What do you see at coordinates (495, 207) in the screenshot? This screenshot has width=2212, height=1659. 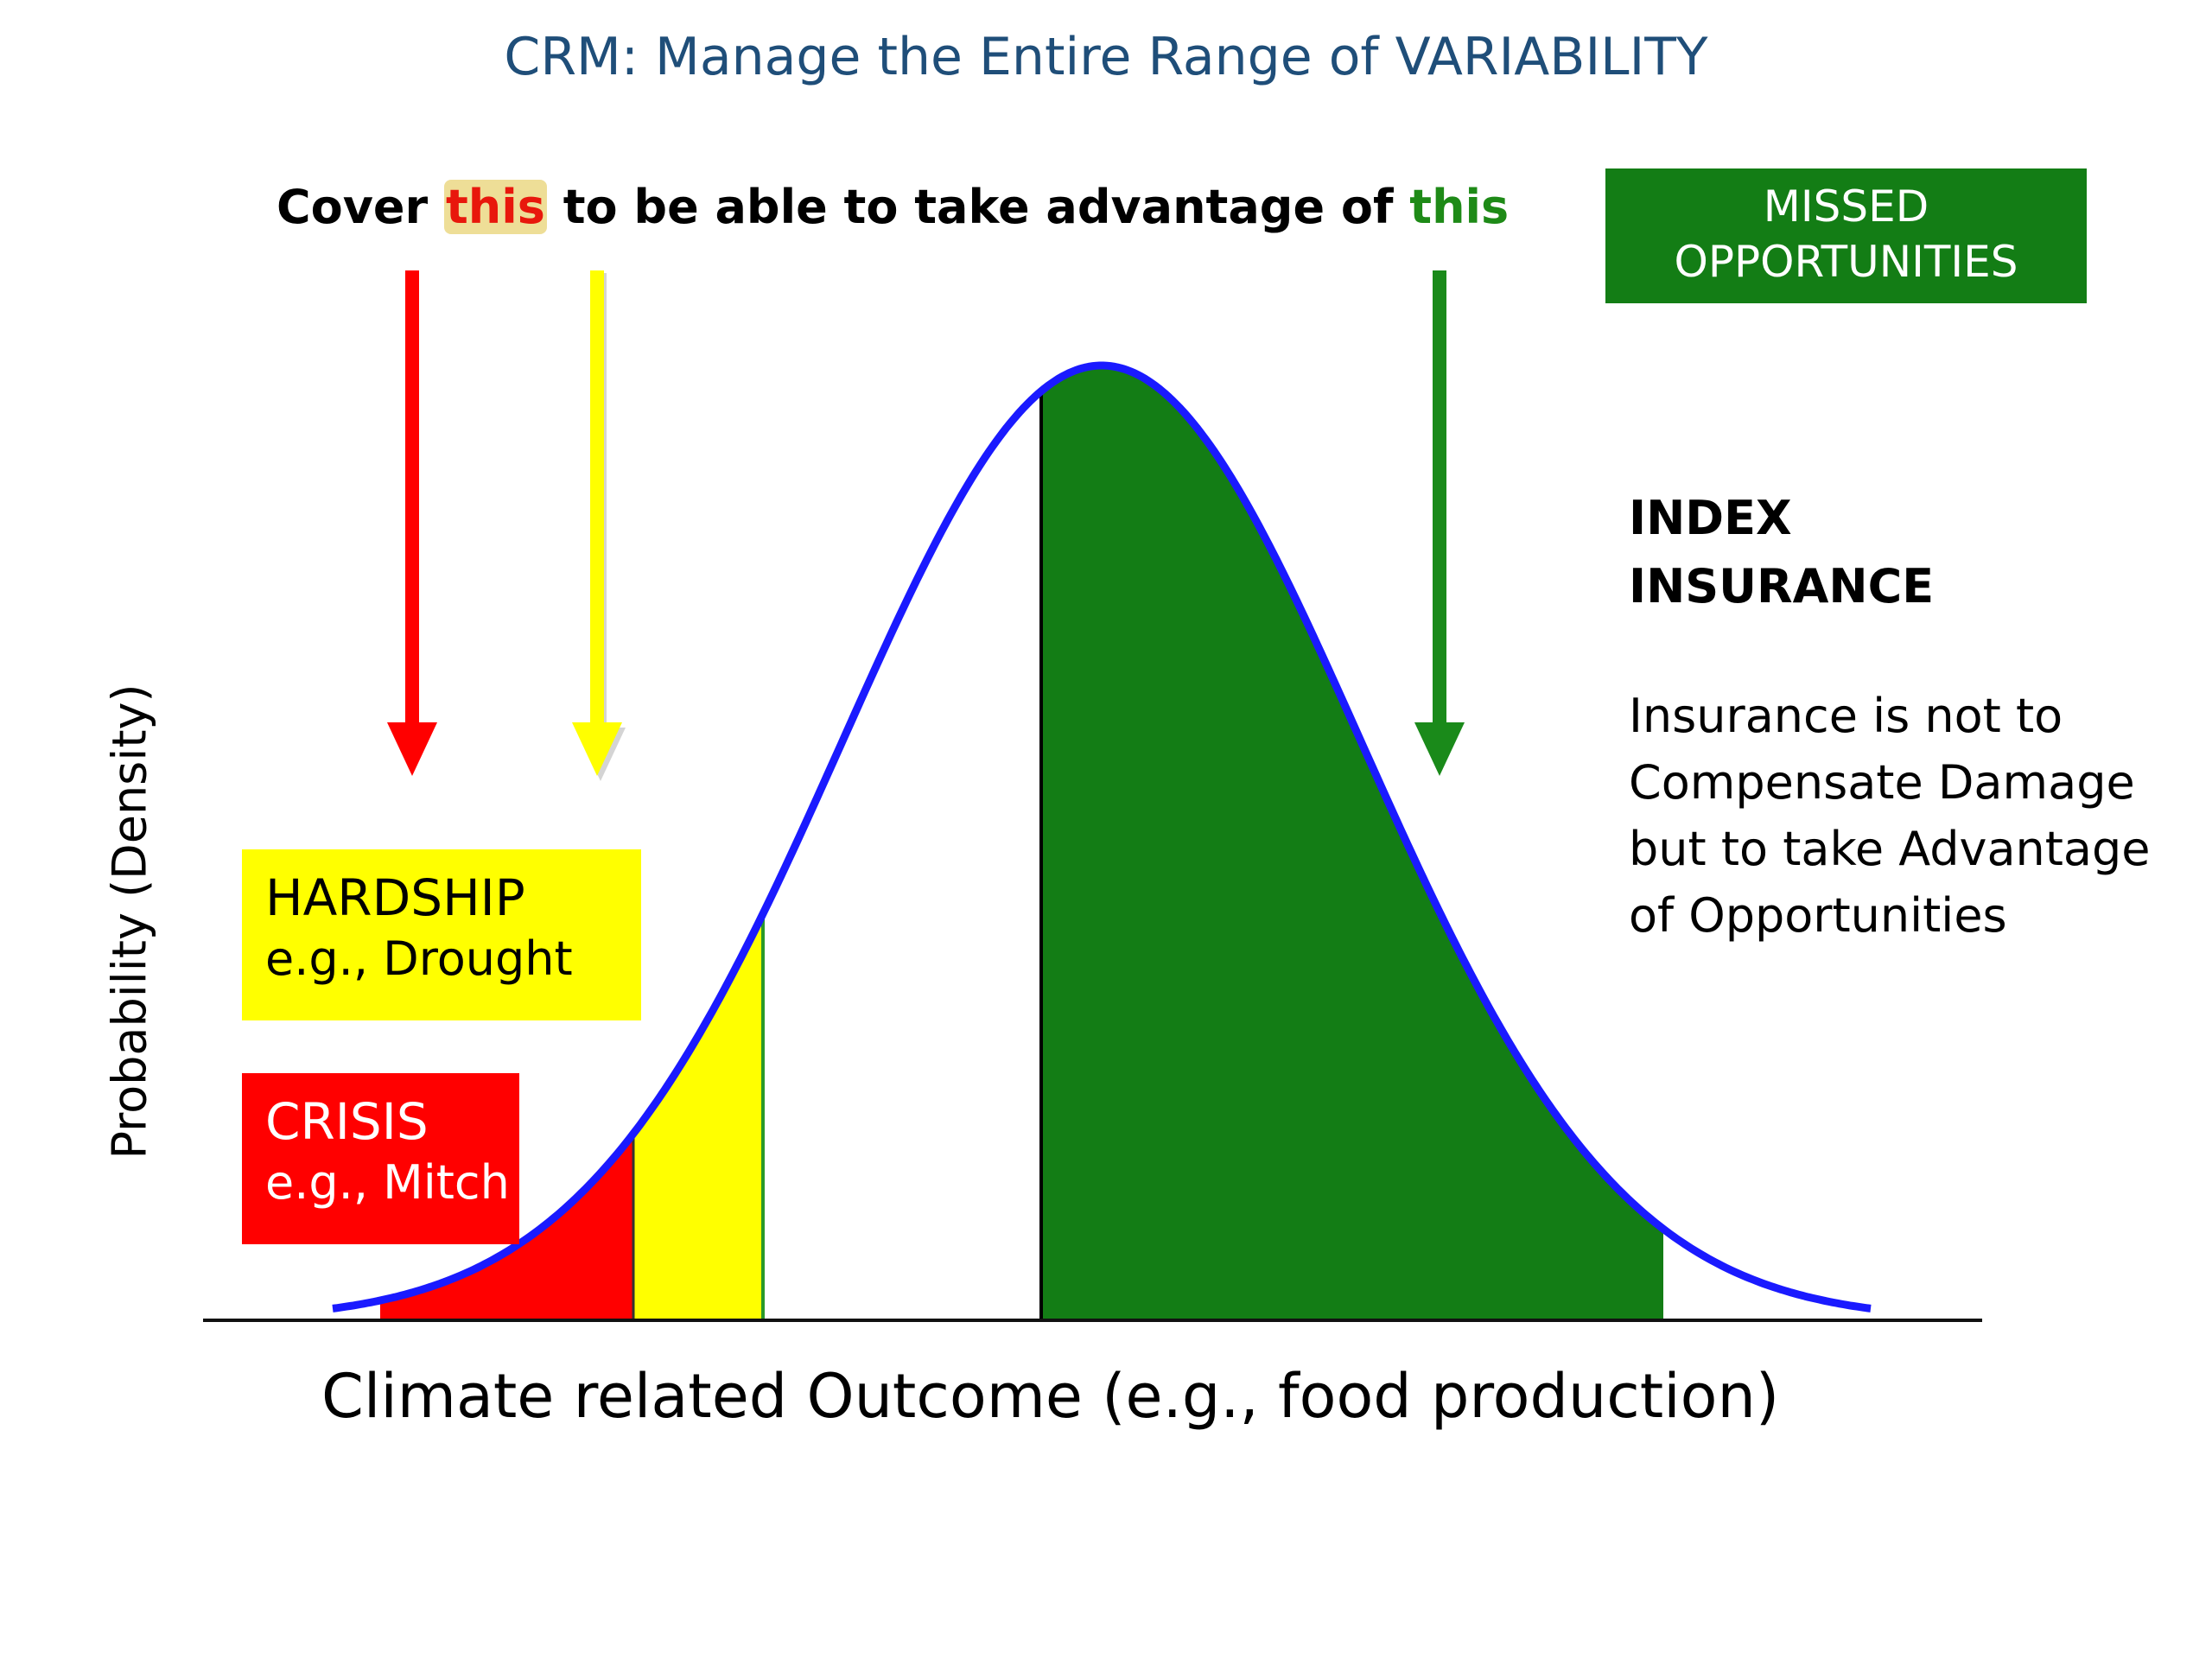 I see `cover-this-red: this` at bounding box center [495, 207].